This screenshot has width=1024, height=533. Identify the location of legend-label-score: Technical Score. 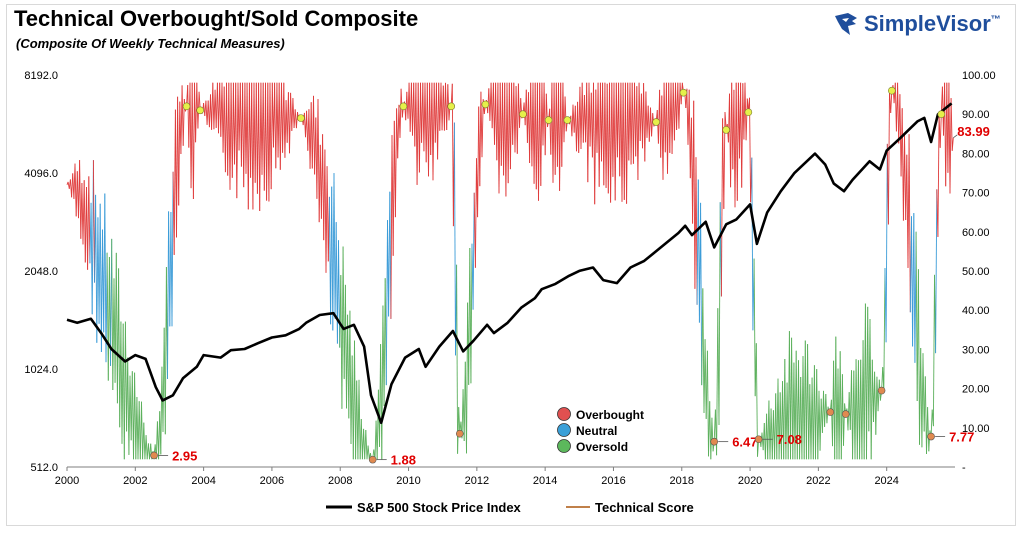
(644, 507).